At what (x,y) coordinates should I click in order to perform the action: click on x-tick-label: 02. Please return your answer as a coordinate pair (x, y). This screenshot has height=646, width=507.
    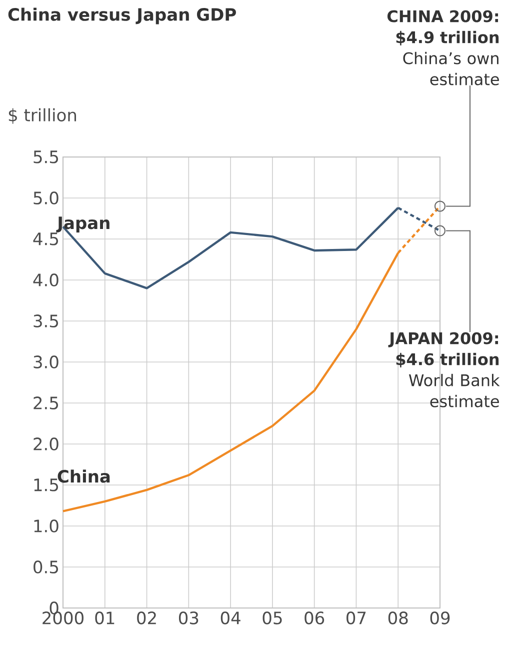
    Looking at the image, I should click on (146, 618).